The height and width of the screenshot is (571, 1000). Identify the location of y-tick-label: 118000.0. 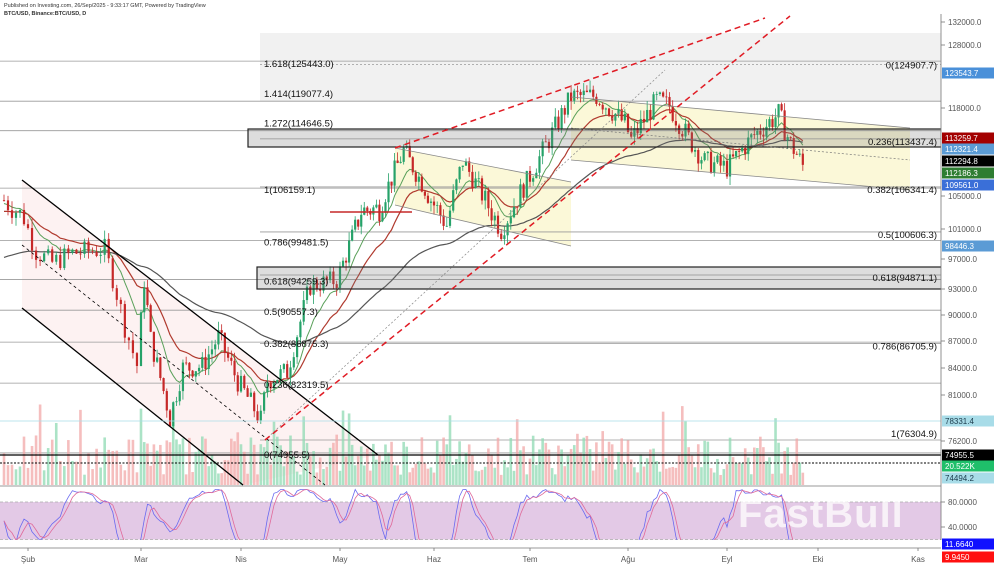
(964, 108).